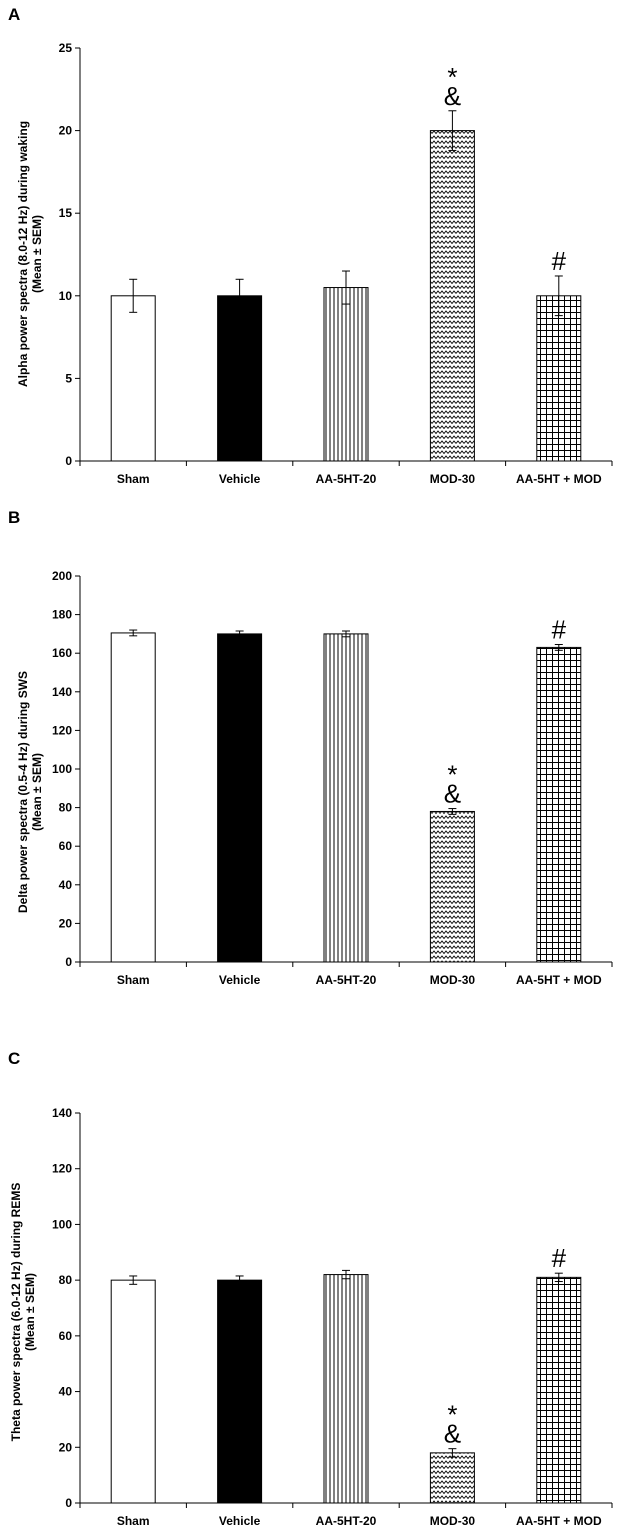  Describe the element at coordinates (62, 576) in the screenshot. I see `y-tick-label: 200` at that location.